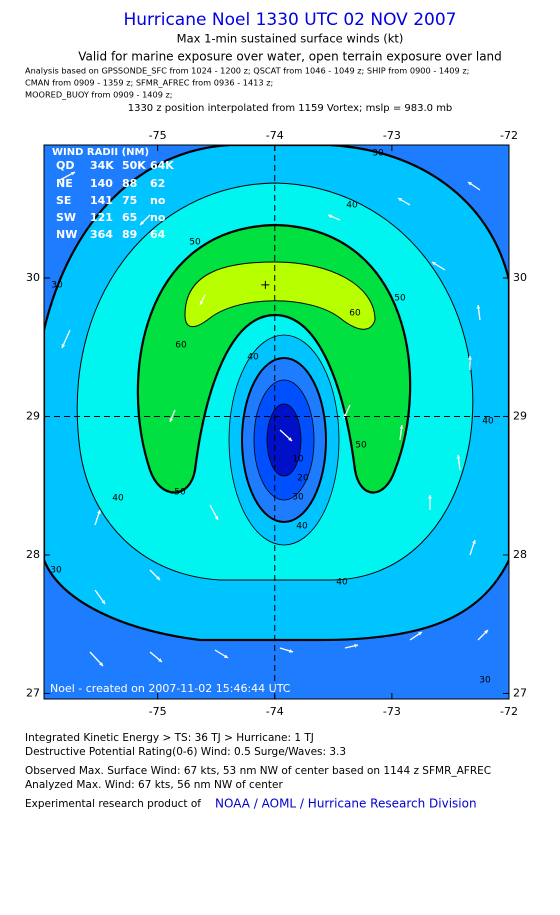 Image resolution: width=560 pixels, height=915 pixels. What do you see at coordinates (129, 217) in the screenshot?
I see `radii-cell: 65` at bounding box center [129, 217].